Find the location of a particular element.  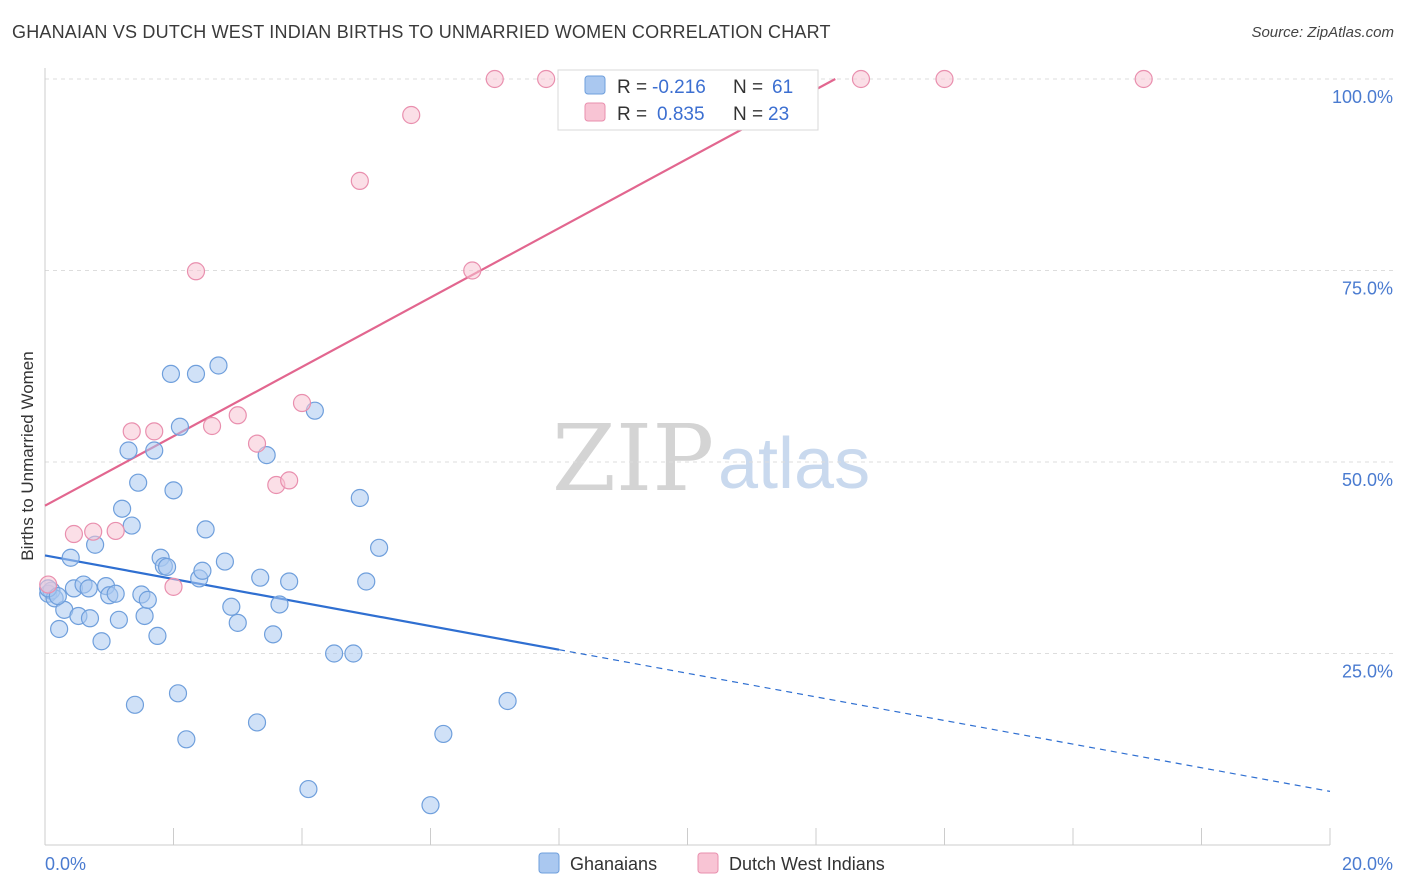

legend-blue-n-label: N = is located at coordinates (748, 87).